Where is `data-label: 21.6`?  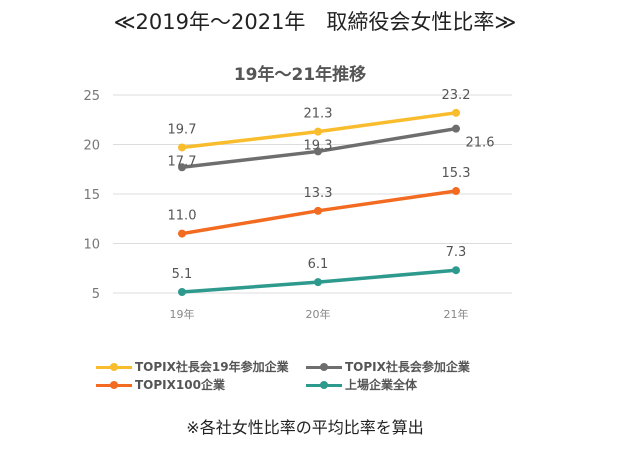 data-label: 21.6 is located at coordinates (480, 143).